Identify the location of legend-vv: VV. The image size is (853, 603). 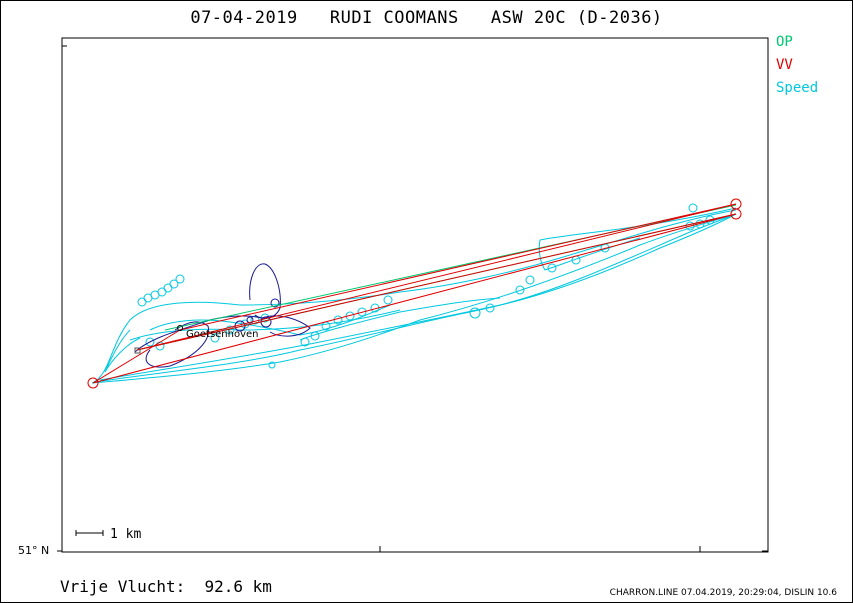
(784, 65).